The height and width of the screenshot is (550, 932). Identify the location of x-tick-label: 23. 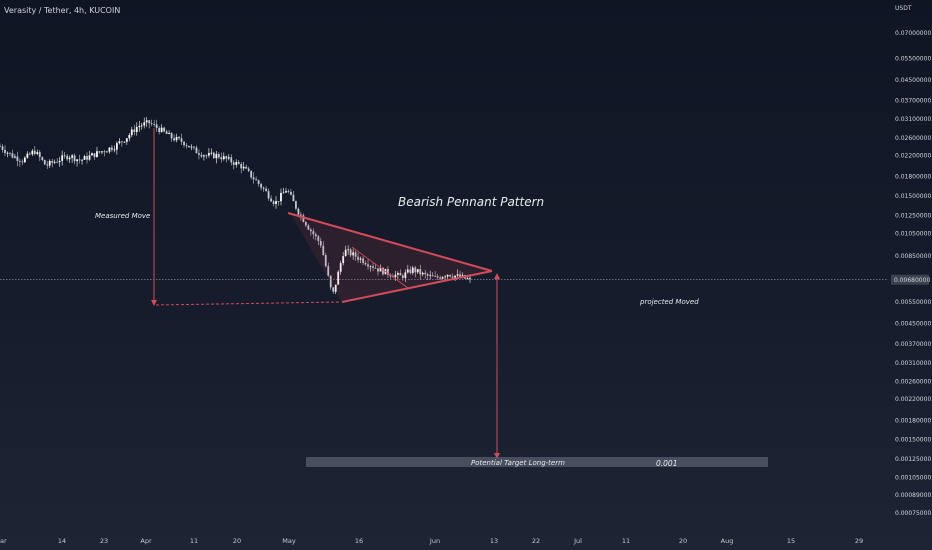
(104, 541).